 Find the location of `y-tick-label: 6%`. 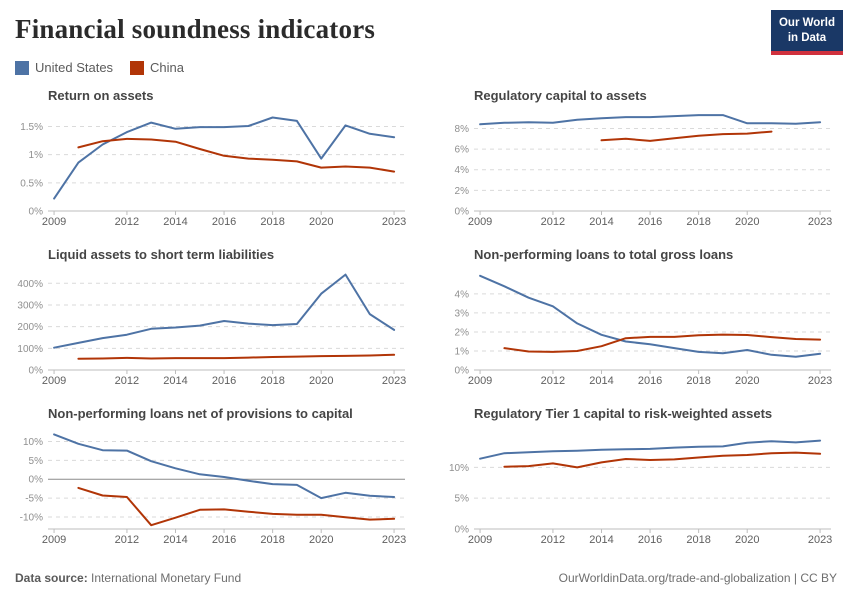

y-tick-label: 6% is located at coordinates (462, 150).